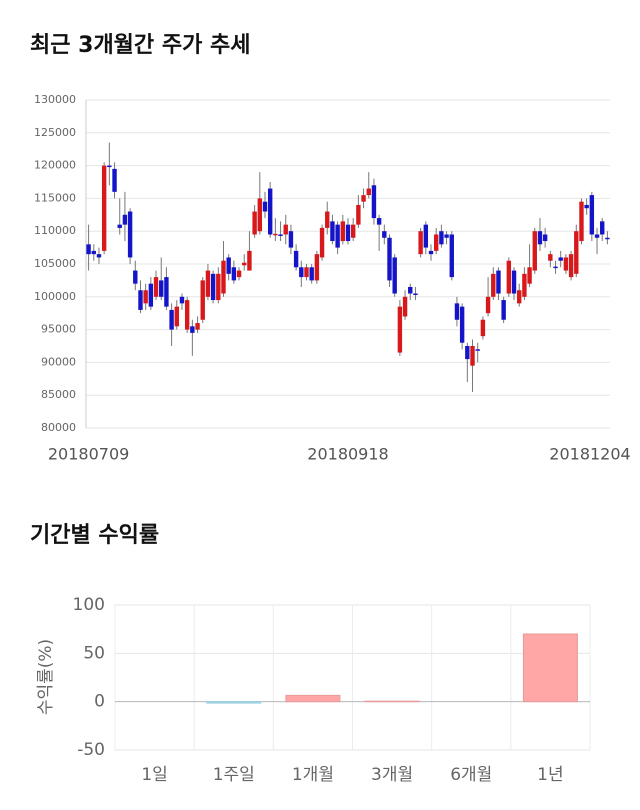 Image resolution: width=640 pixels, height=810 pixels. I want to click on y-tick-label: 100000, so click(55, 296).